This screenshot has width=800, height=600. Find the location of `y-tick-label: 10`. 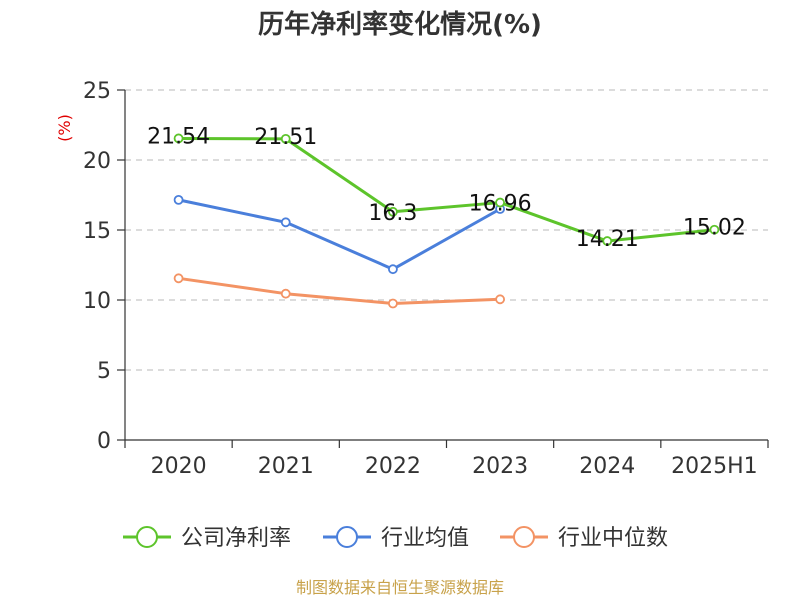

y-tick-label: 10 is located at coordinates (97, 301).